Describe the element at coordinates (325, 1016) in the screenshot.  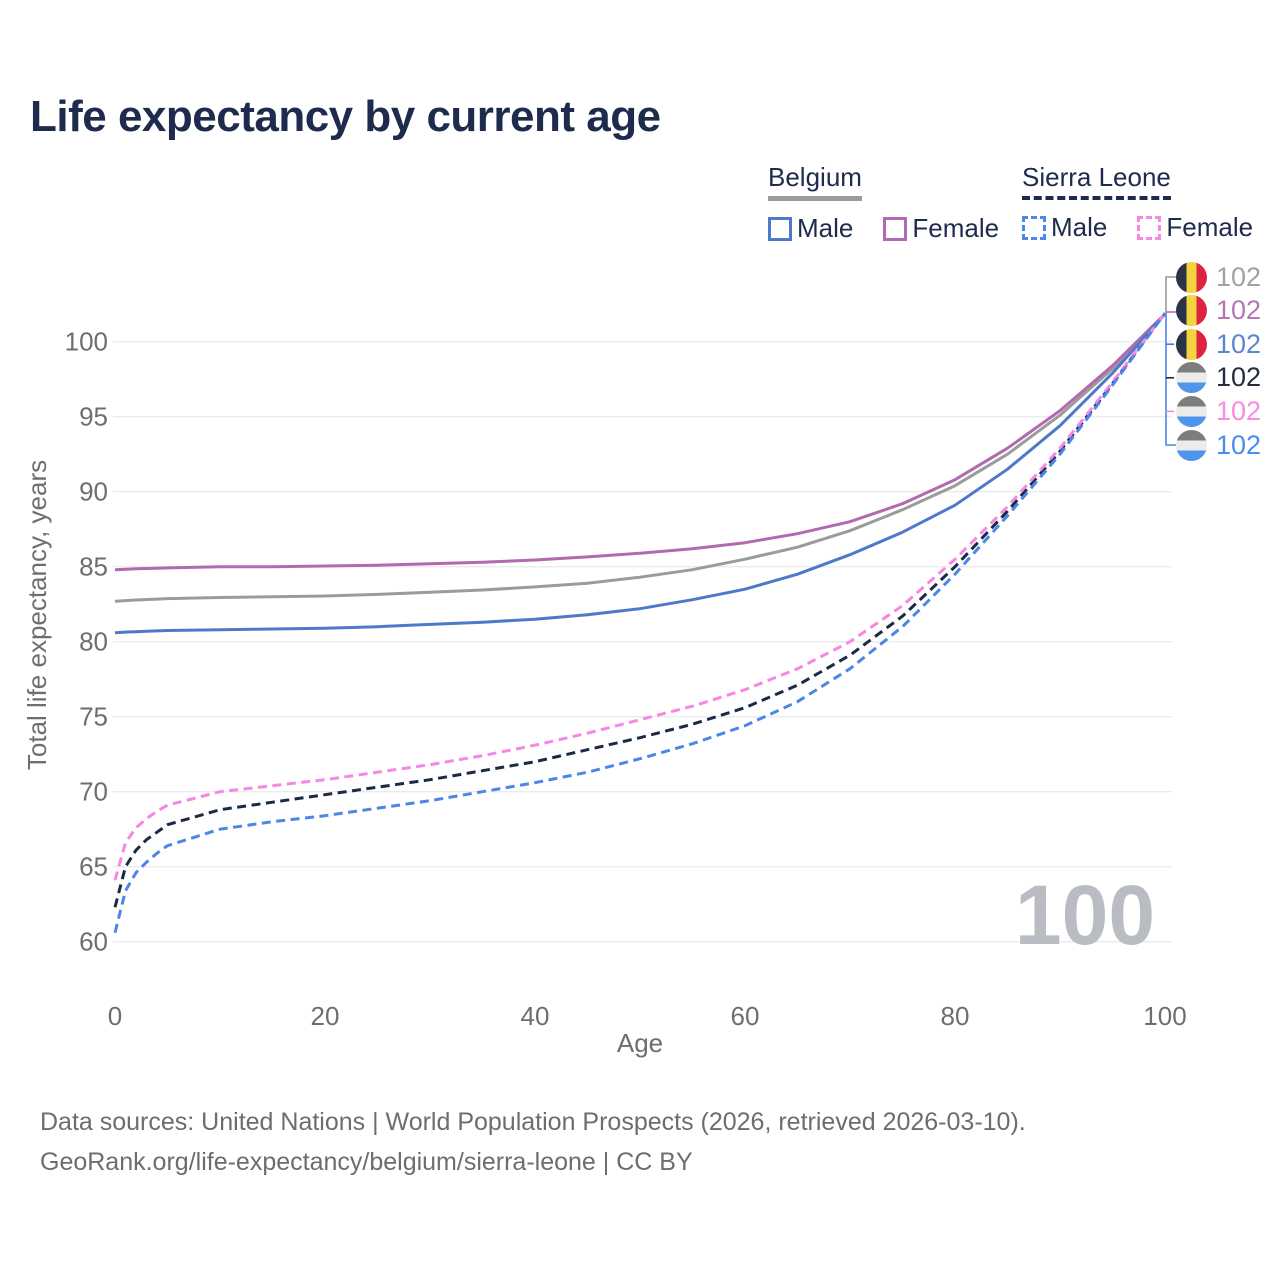
I see `x-tick-20: 20` at that location.